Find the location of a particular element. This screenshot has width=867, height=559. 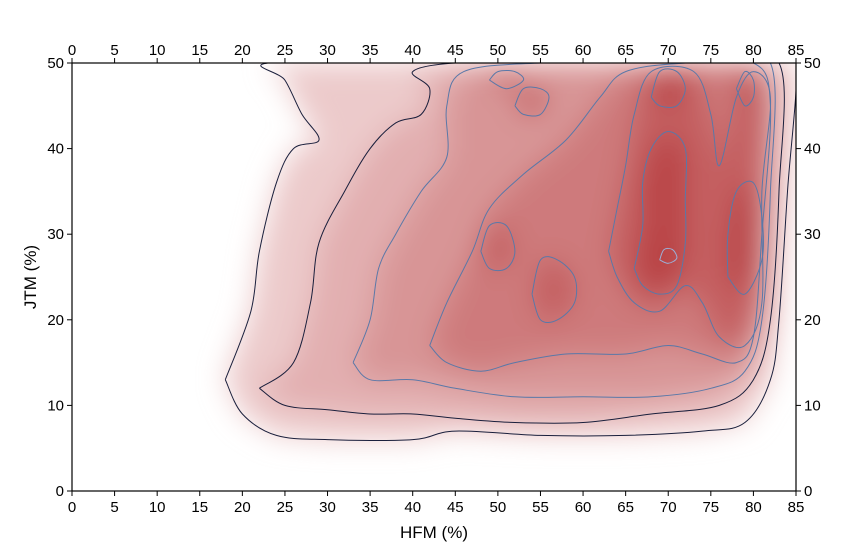

x-tick-label-top: 60 is located at coordinates (583, 50).